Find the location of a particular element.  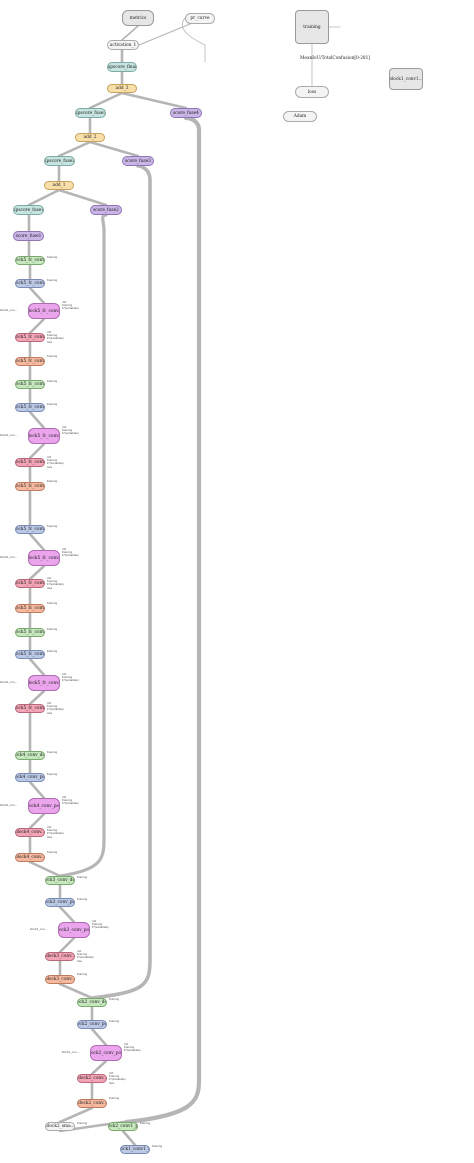

score-fuse2-node: score_fuse2 is located at coordinates (106, 210).